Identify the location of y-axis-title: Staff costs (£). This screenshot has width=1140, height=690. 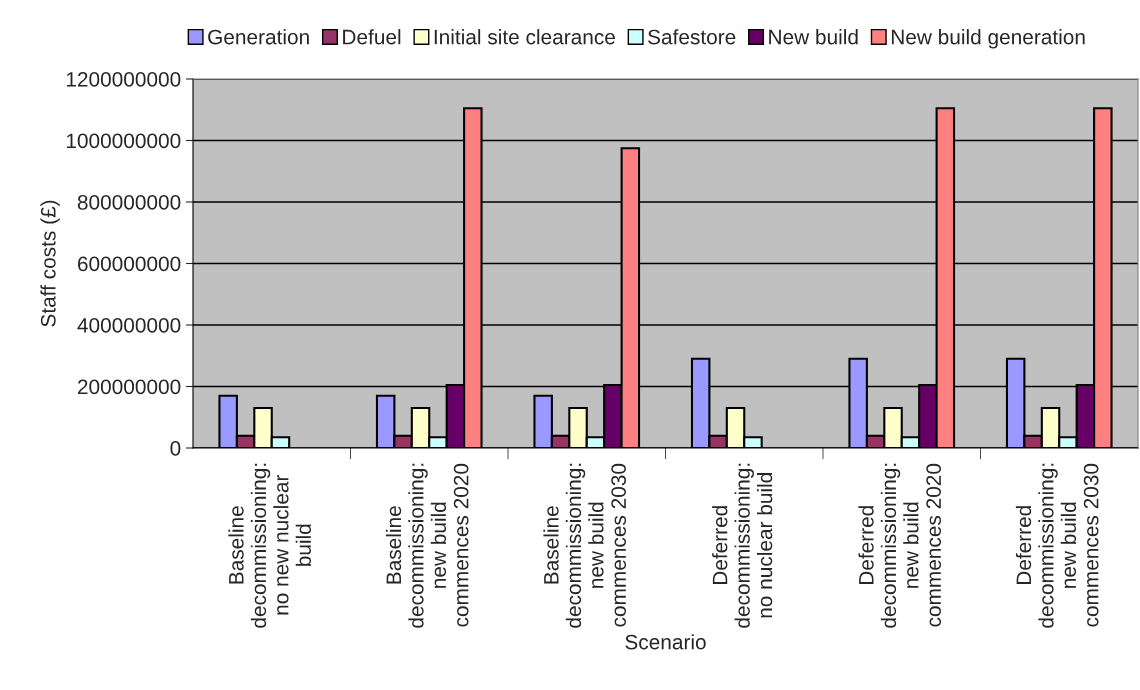
(50, 263).